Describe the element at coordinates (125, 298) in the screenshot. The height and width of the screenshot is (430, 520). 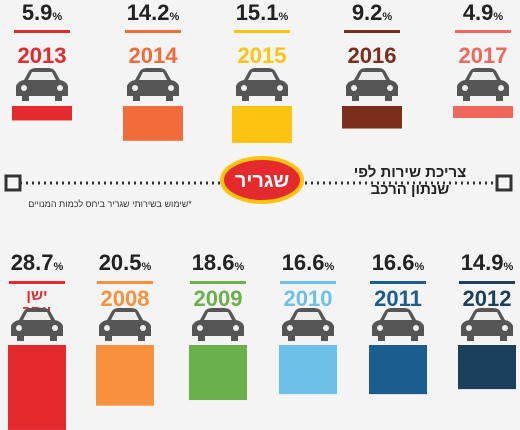
I see `category-label: 2008` at that location.